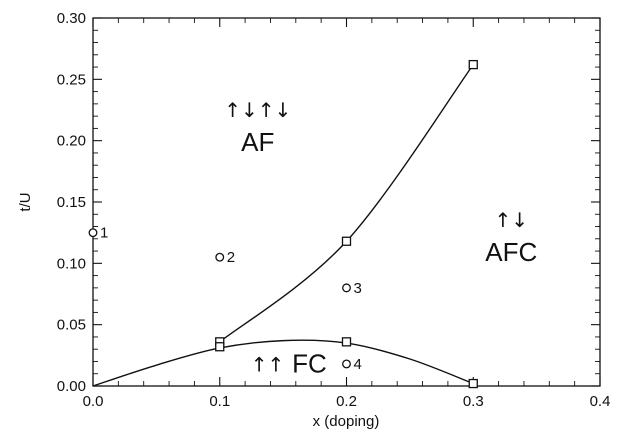  Describe the element at coordinates (309, 363) in the screenshot. I see `region-label: FC` at that location.